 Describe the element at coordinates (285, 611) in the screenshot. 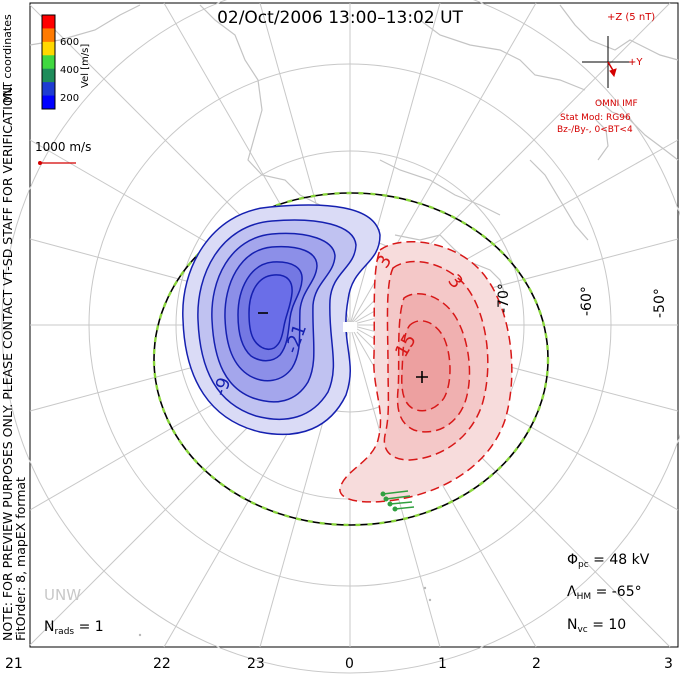

I see `islands` at that location.